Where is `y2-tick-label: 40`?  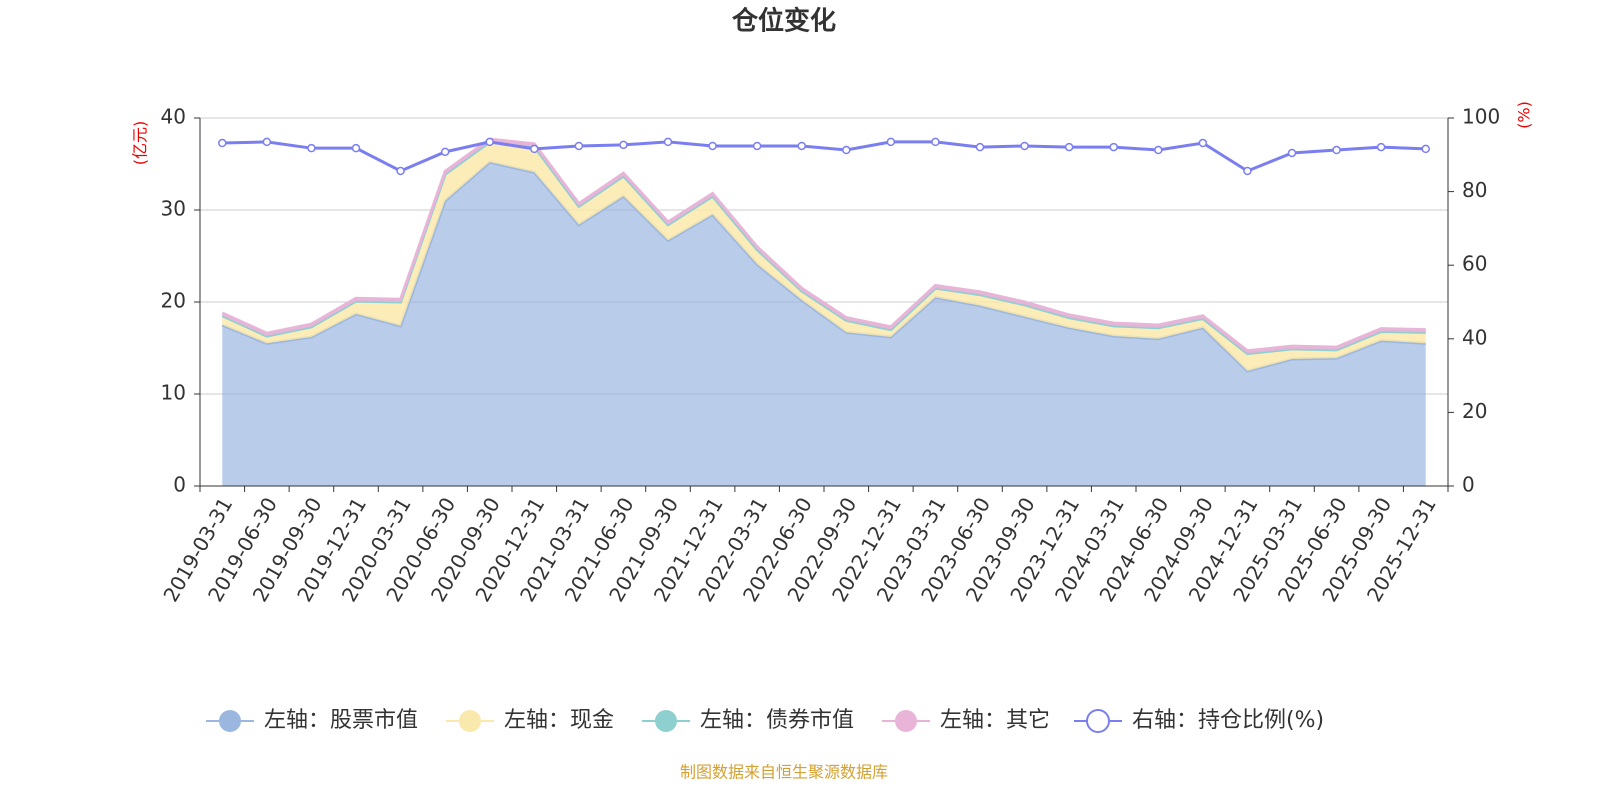 y2-tick-label: 40 is located at coordinates (1474, 337).